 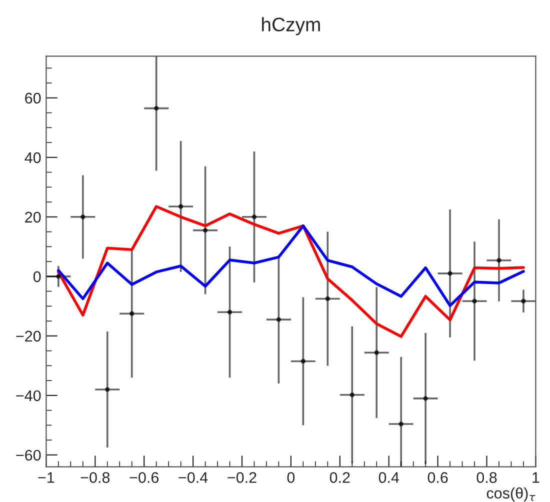 What do you see at coordinates (511, 494) in the screenshot?
I see `x-axis-title: cos(θ)$_{τ}$` at bounding box center [511, 494].